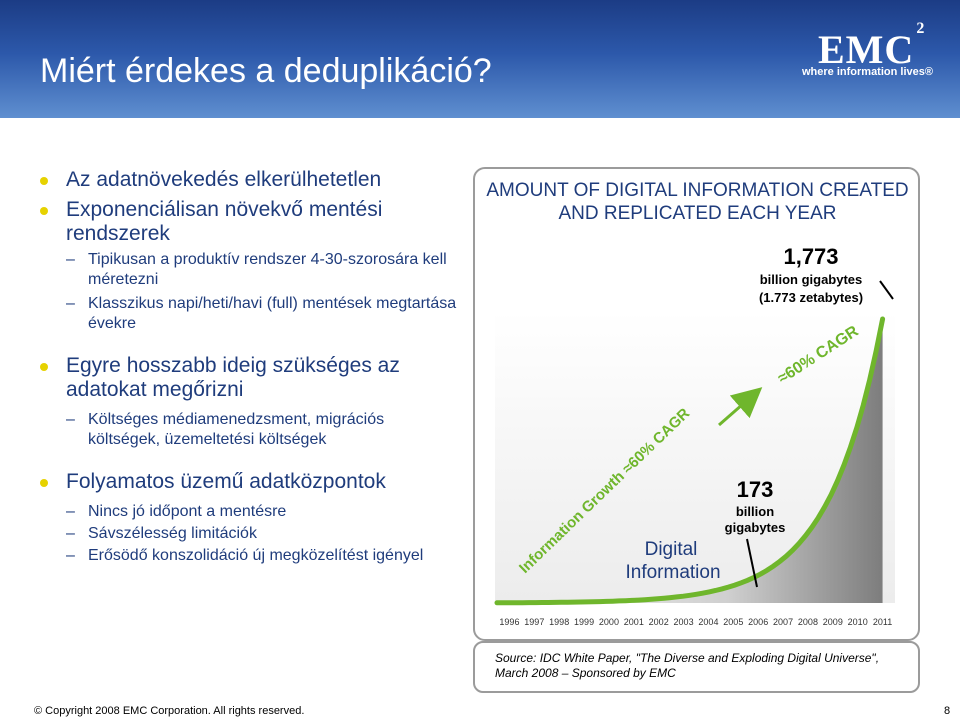 This screenshot has height=720, width=960. Describe the element at coordinates (584, 622) in the screenshot. I see `x-tick-label: 1999` at that location.